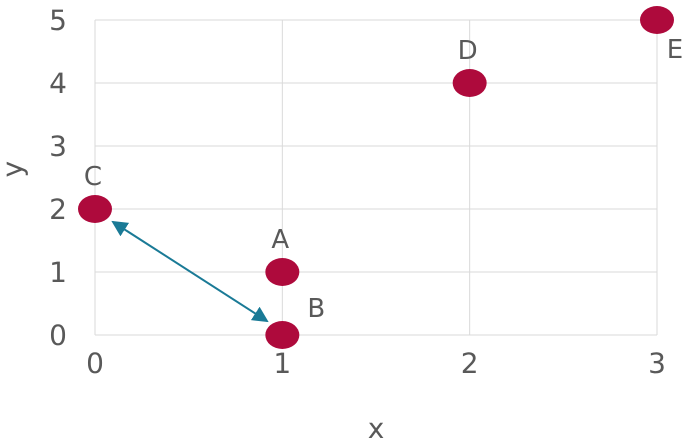 This screenshot has width=684, height=438. I want to click on y-tick-label: 5, so click(58, 20).